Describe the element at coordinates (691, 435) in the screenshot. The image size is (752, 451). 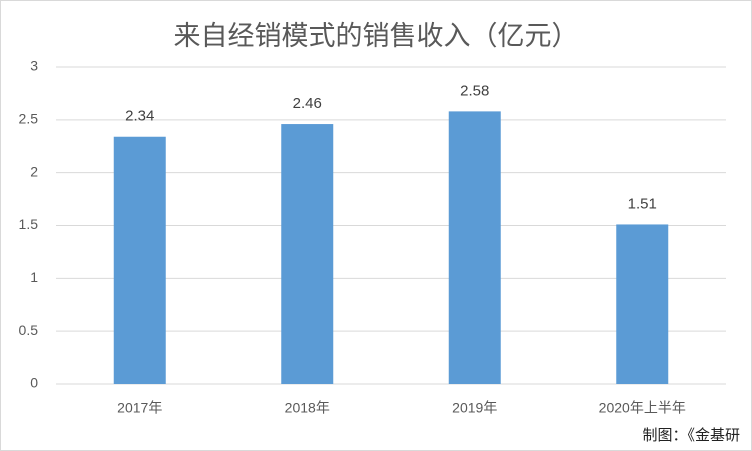
I see `annotation: 制图：《金基研` at that location.